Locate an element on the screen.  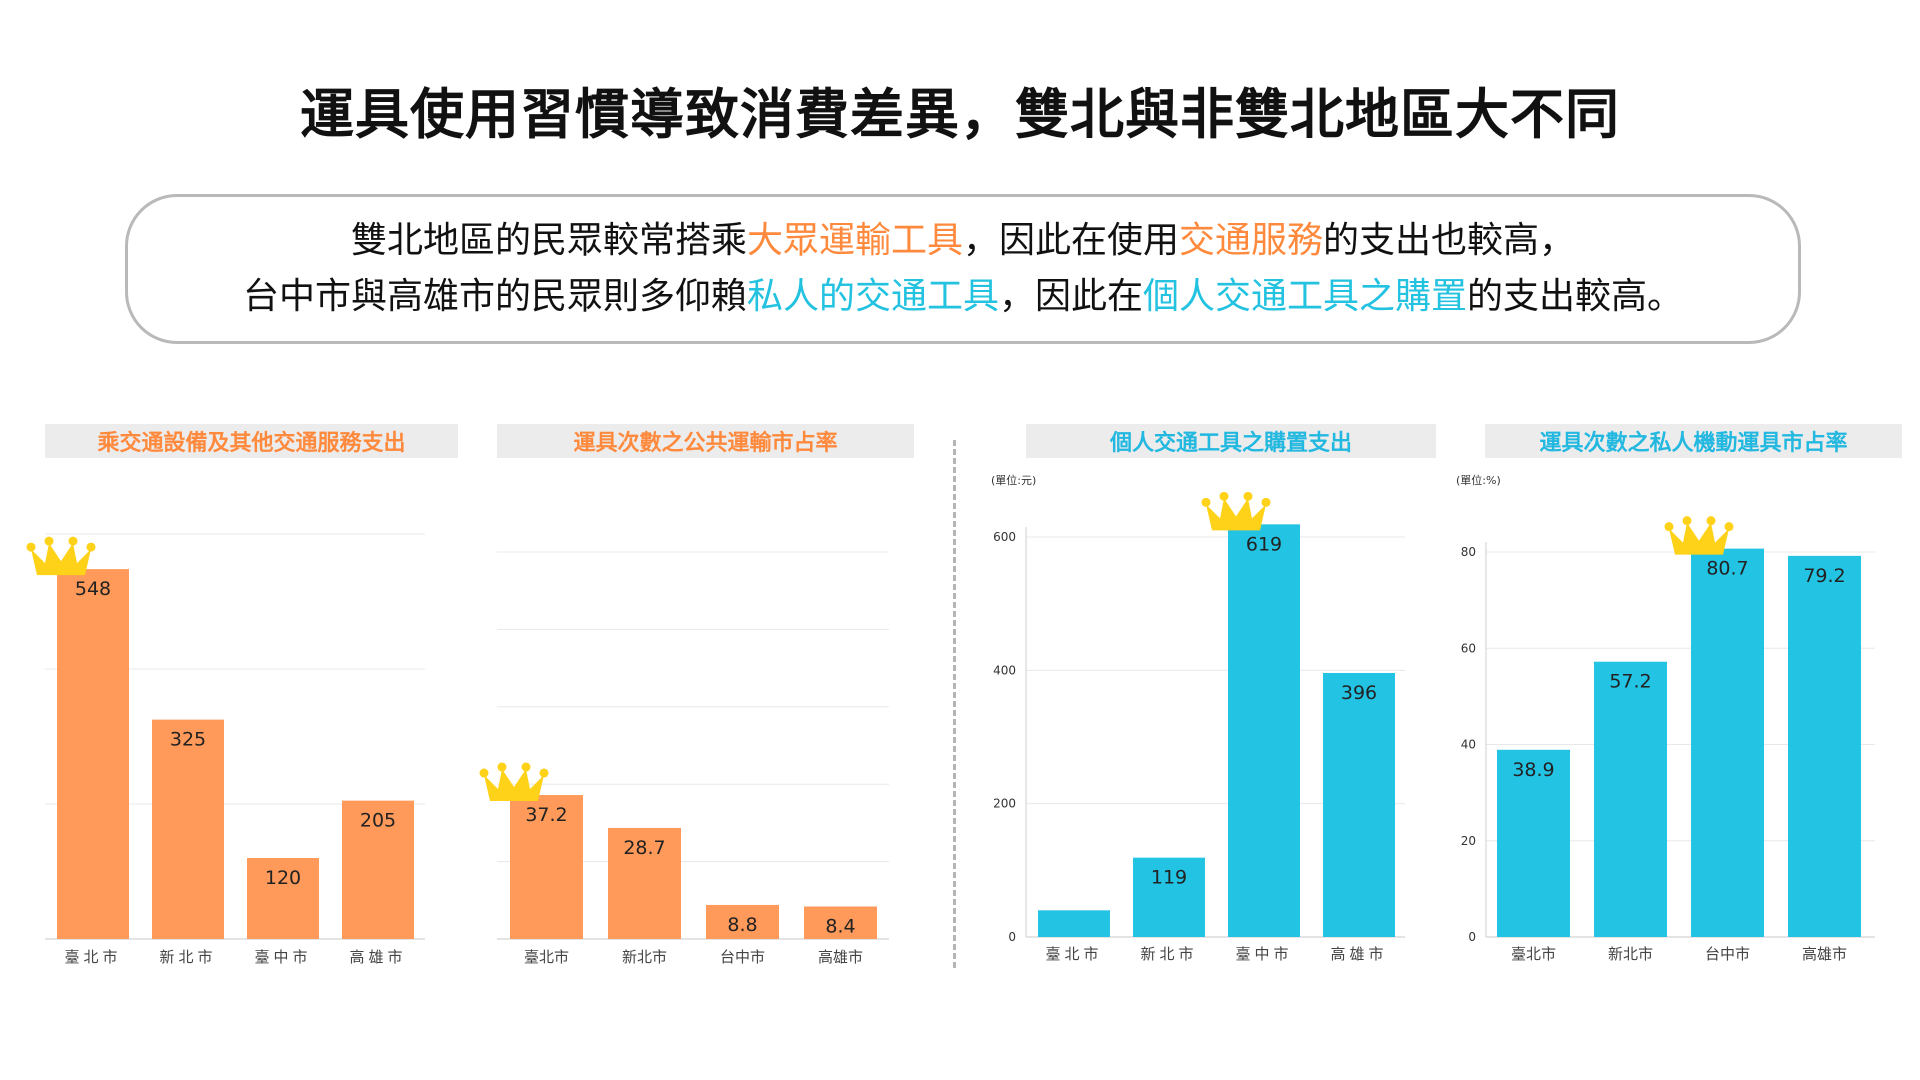
y-tick-label: 40 is located at coordinates (1468, 745).